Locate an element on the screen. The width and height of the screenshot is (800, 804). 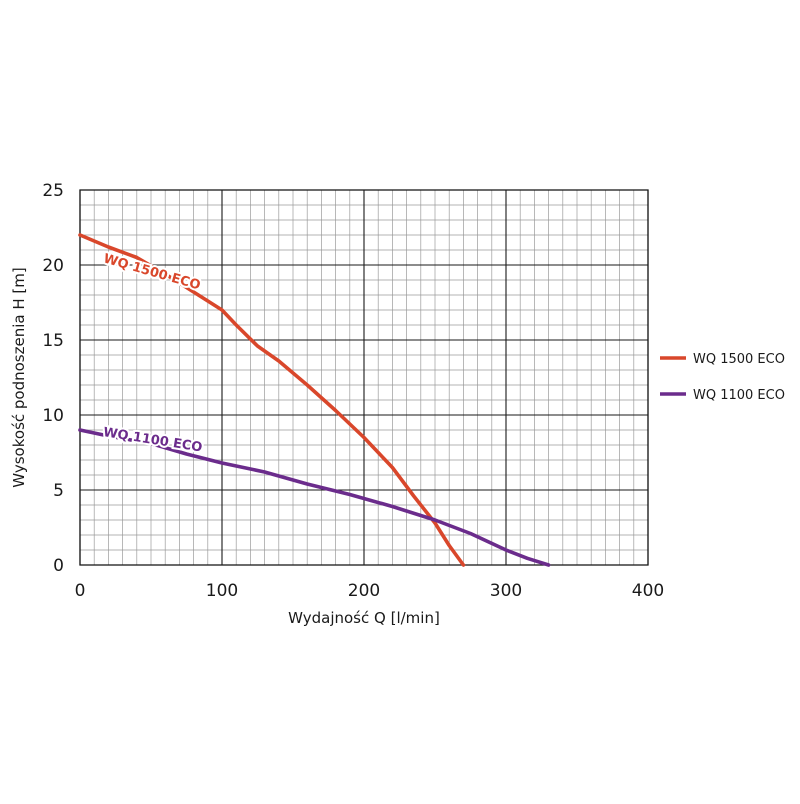
y-tick-label: 25 is located at coordinates (53, 191).